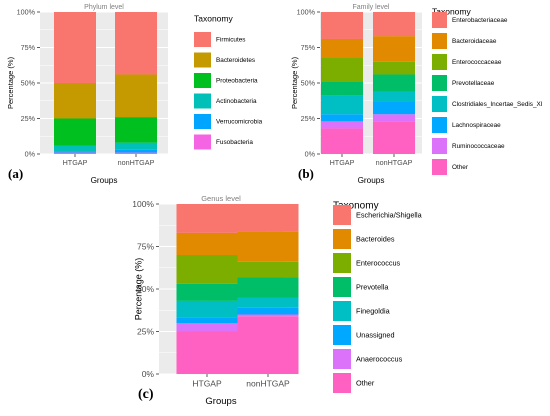 This screenshot has width=550, height=416. Describe the element at coordinates (15, 173) in the screenshot. I see `panel-letter: (a)` at that location.